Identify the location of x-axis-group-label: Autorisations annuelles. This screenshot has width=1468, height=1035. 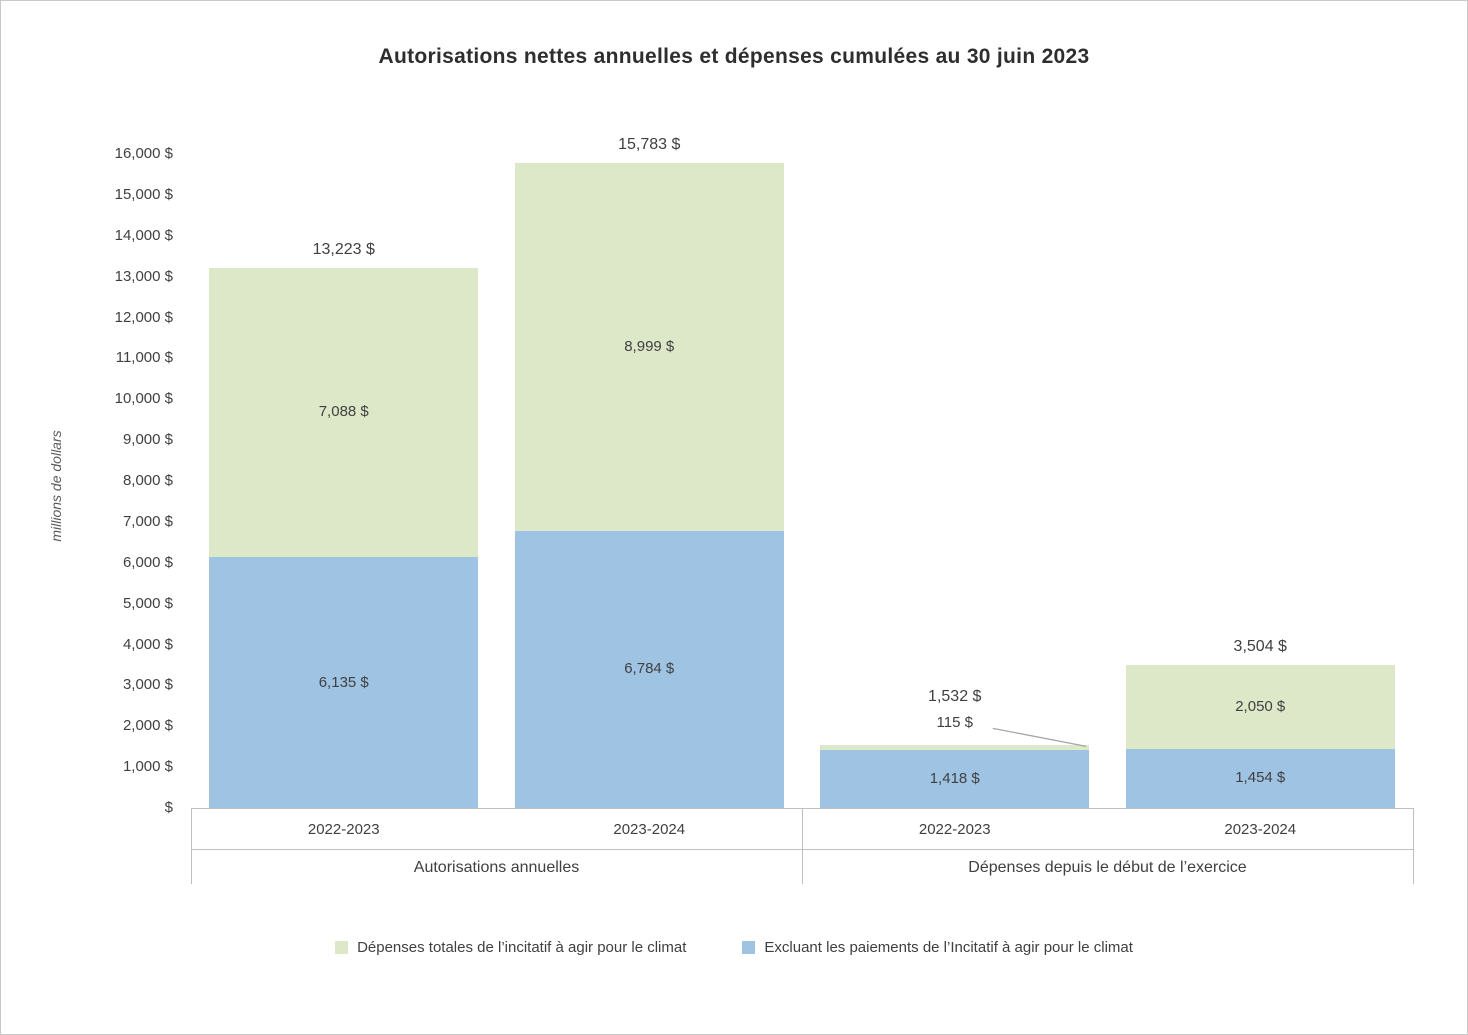
(496, 867).